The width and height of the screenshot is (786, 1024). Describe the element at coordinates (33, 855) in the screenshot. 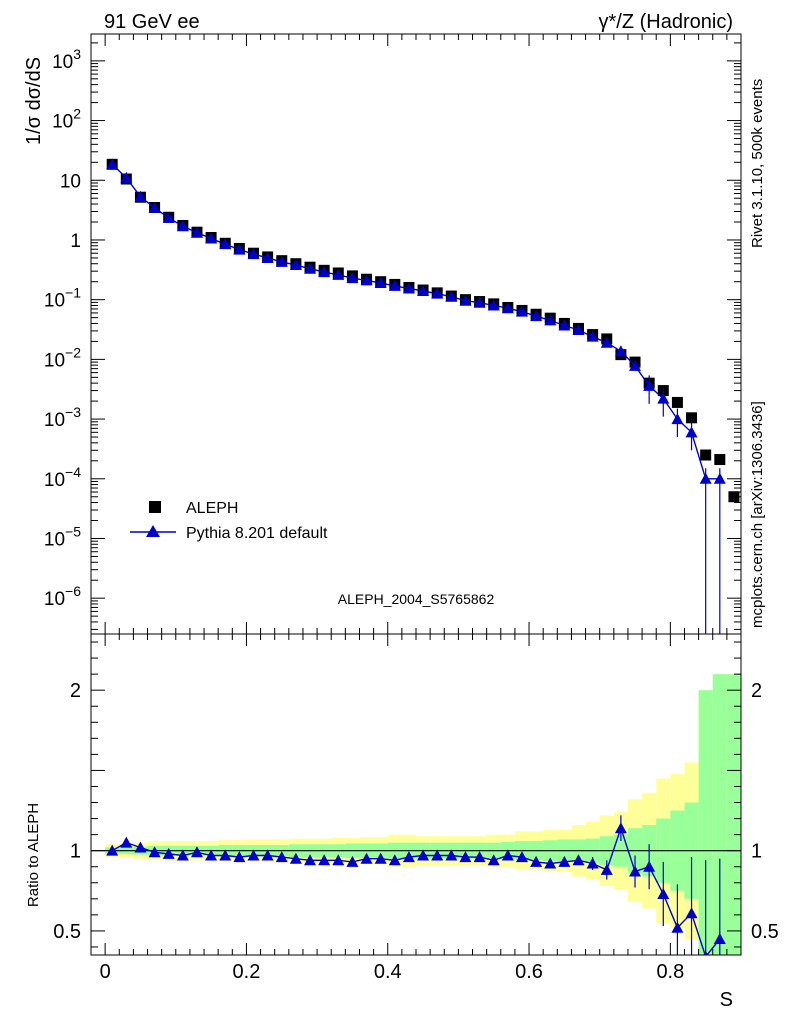

I see `y-axis-title-bottom: Ratio to ALEPH` at that location.